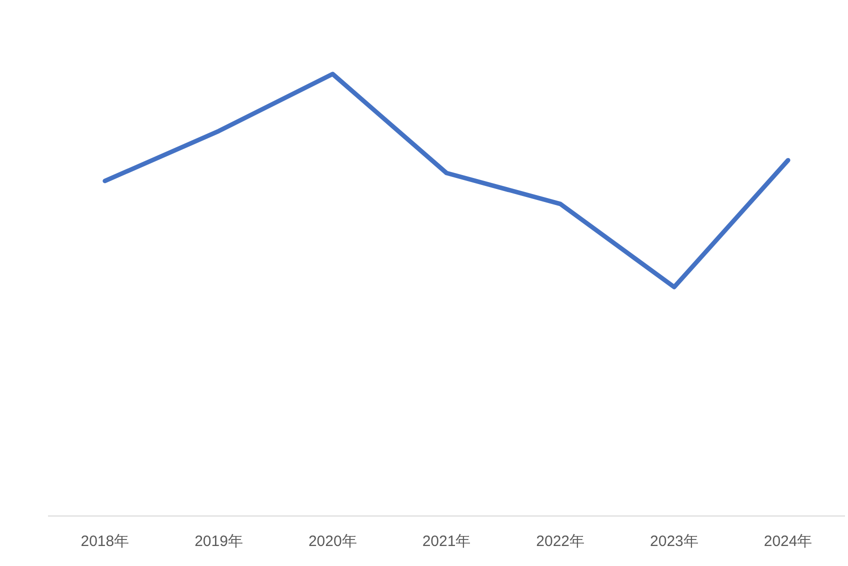 This screenshot has height=566, width=848. What do you see at coordinates (446, 541) in the screenshot?
I see `x-tick-label: 2021年` at bounding box center [446, 541].